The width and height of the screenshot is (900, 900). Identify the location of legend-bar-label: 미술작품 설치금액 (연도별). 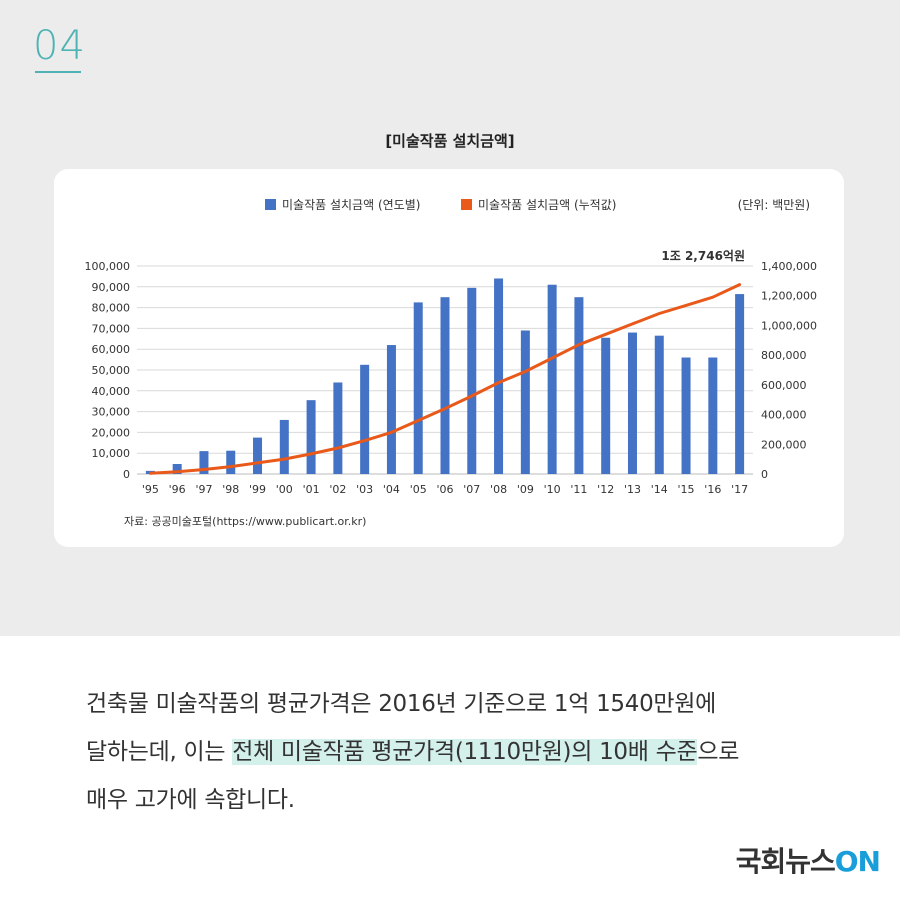
(351, 205).